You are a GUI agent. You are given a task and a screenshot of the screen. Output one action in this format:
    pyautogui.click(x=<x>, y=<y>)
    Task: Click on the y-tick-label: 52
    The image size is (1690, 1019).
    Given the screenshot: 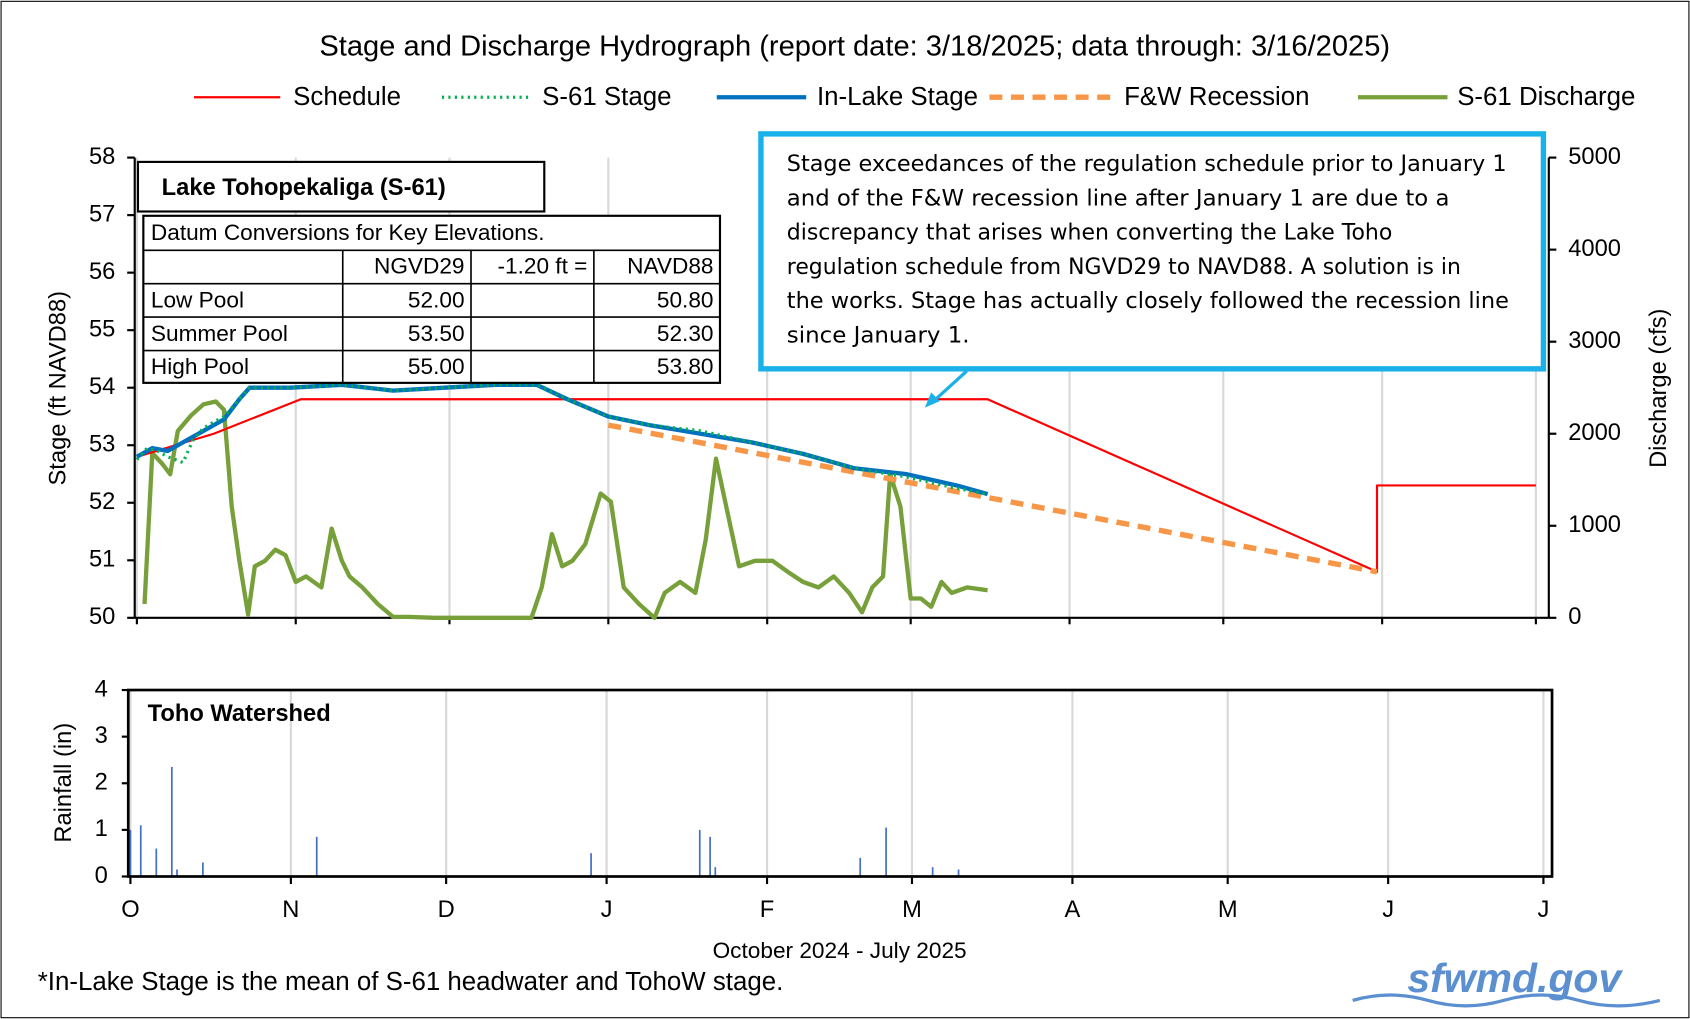 What is the action you would take?
    pyautogui.click(x=102, y=502)
    